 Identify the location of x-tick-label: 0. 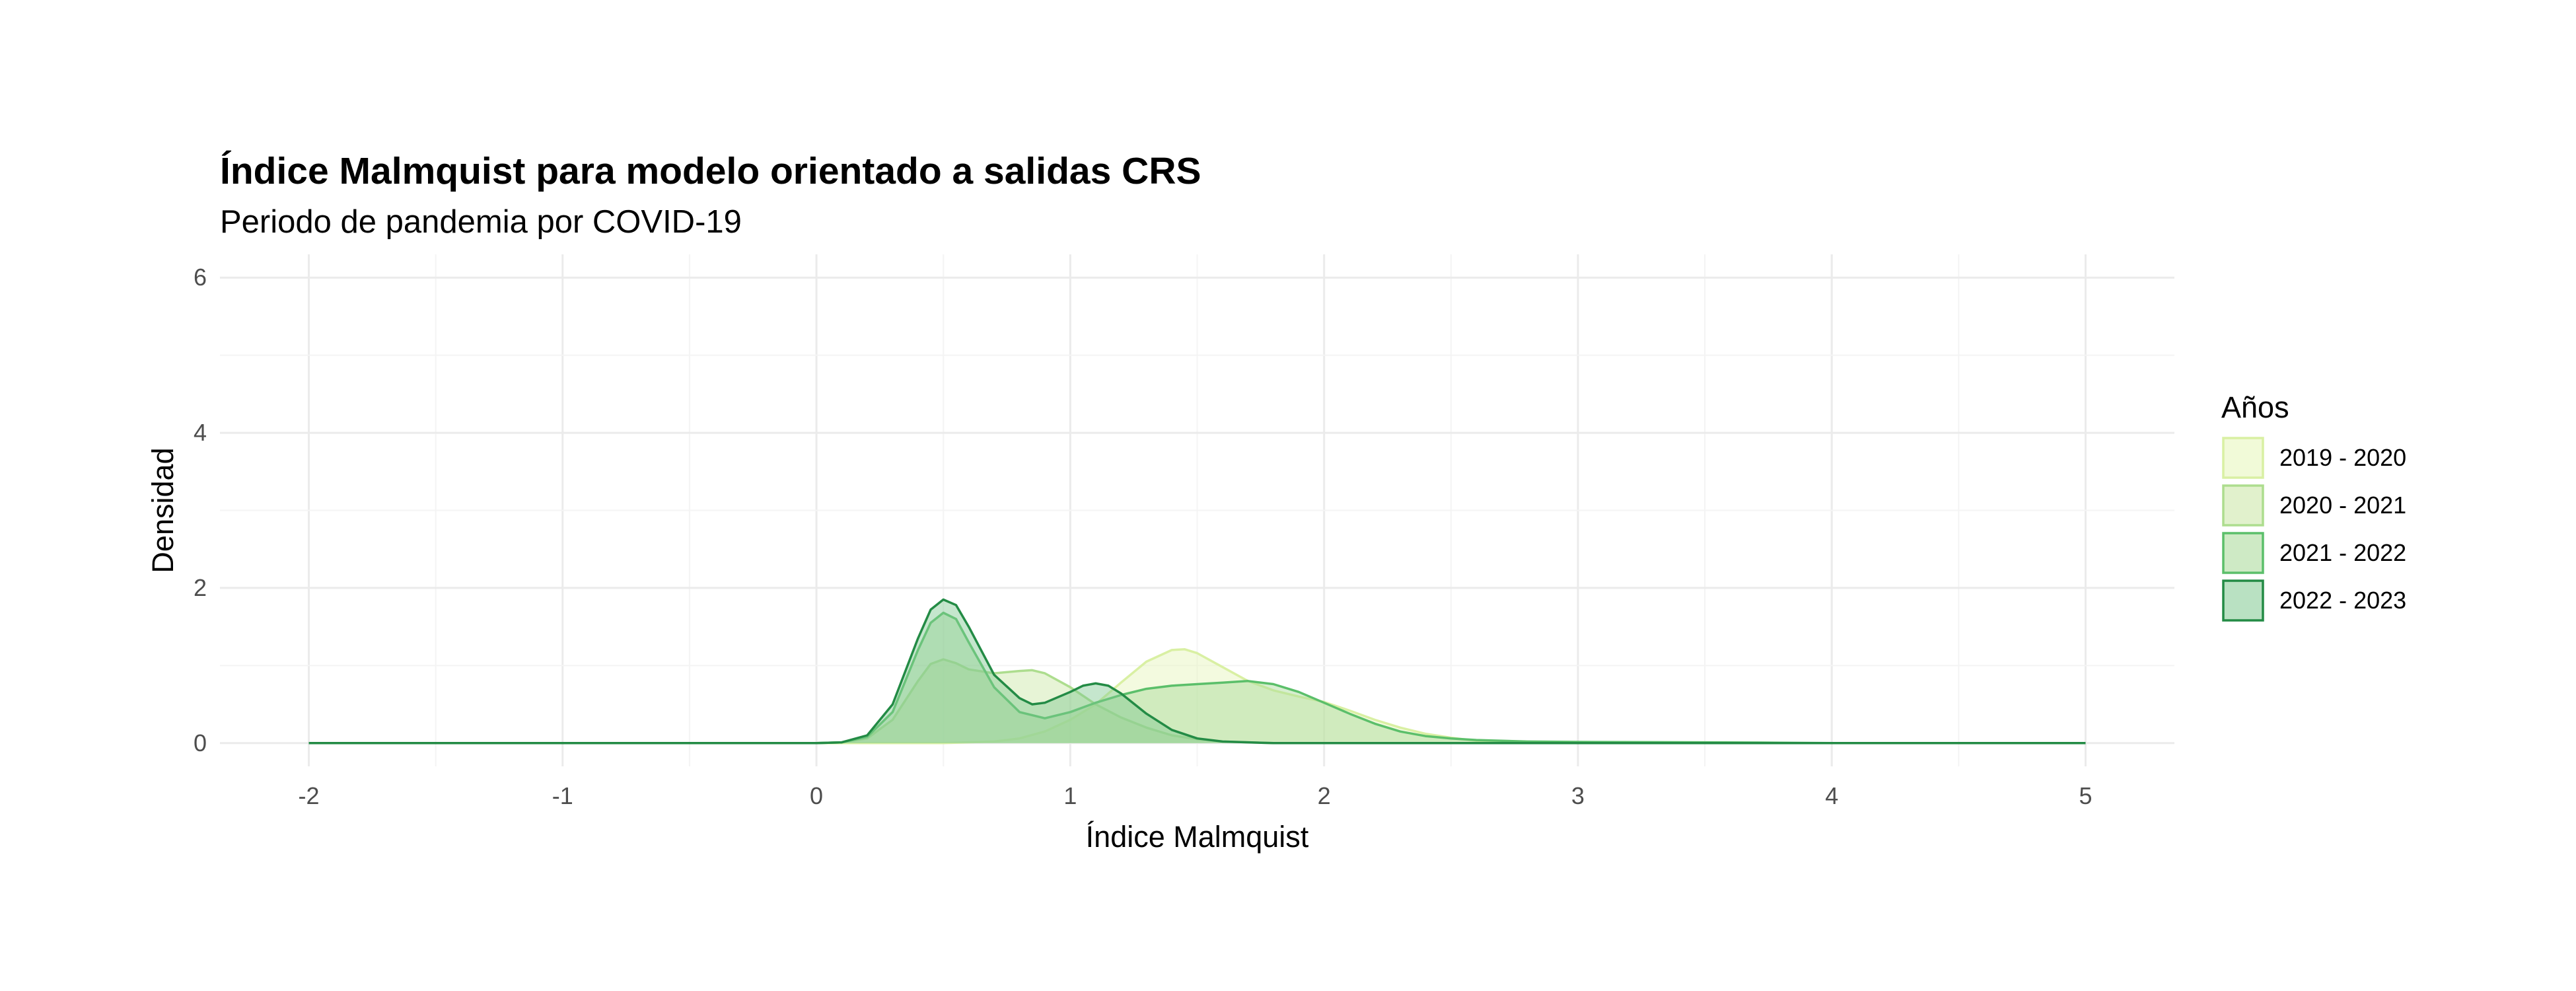
(816, 795).